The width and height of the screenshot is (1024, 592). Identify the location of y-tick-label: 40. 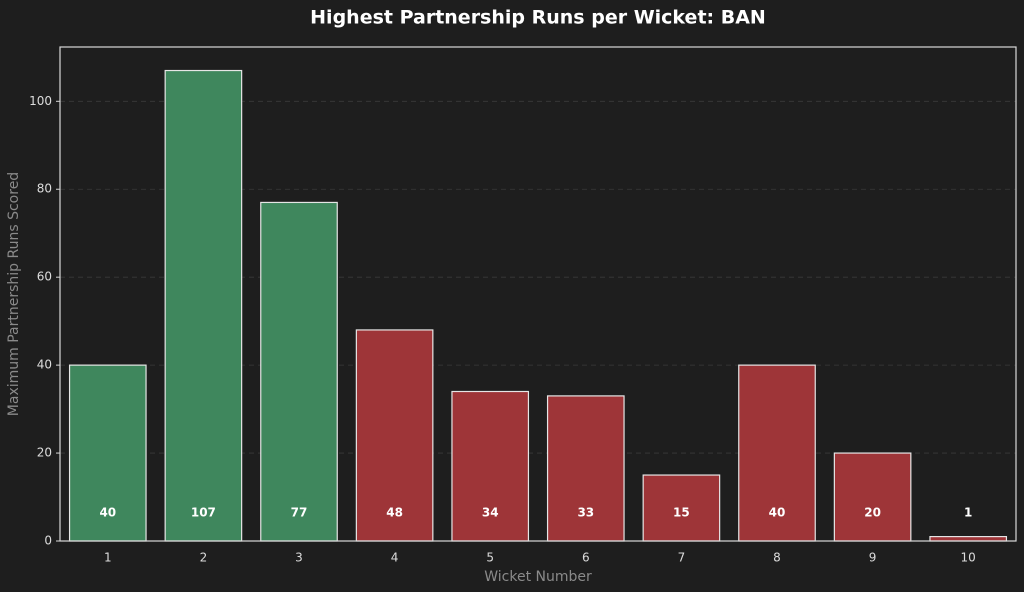
(44, 365).